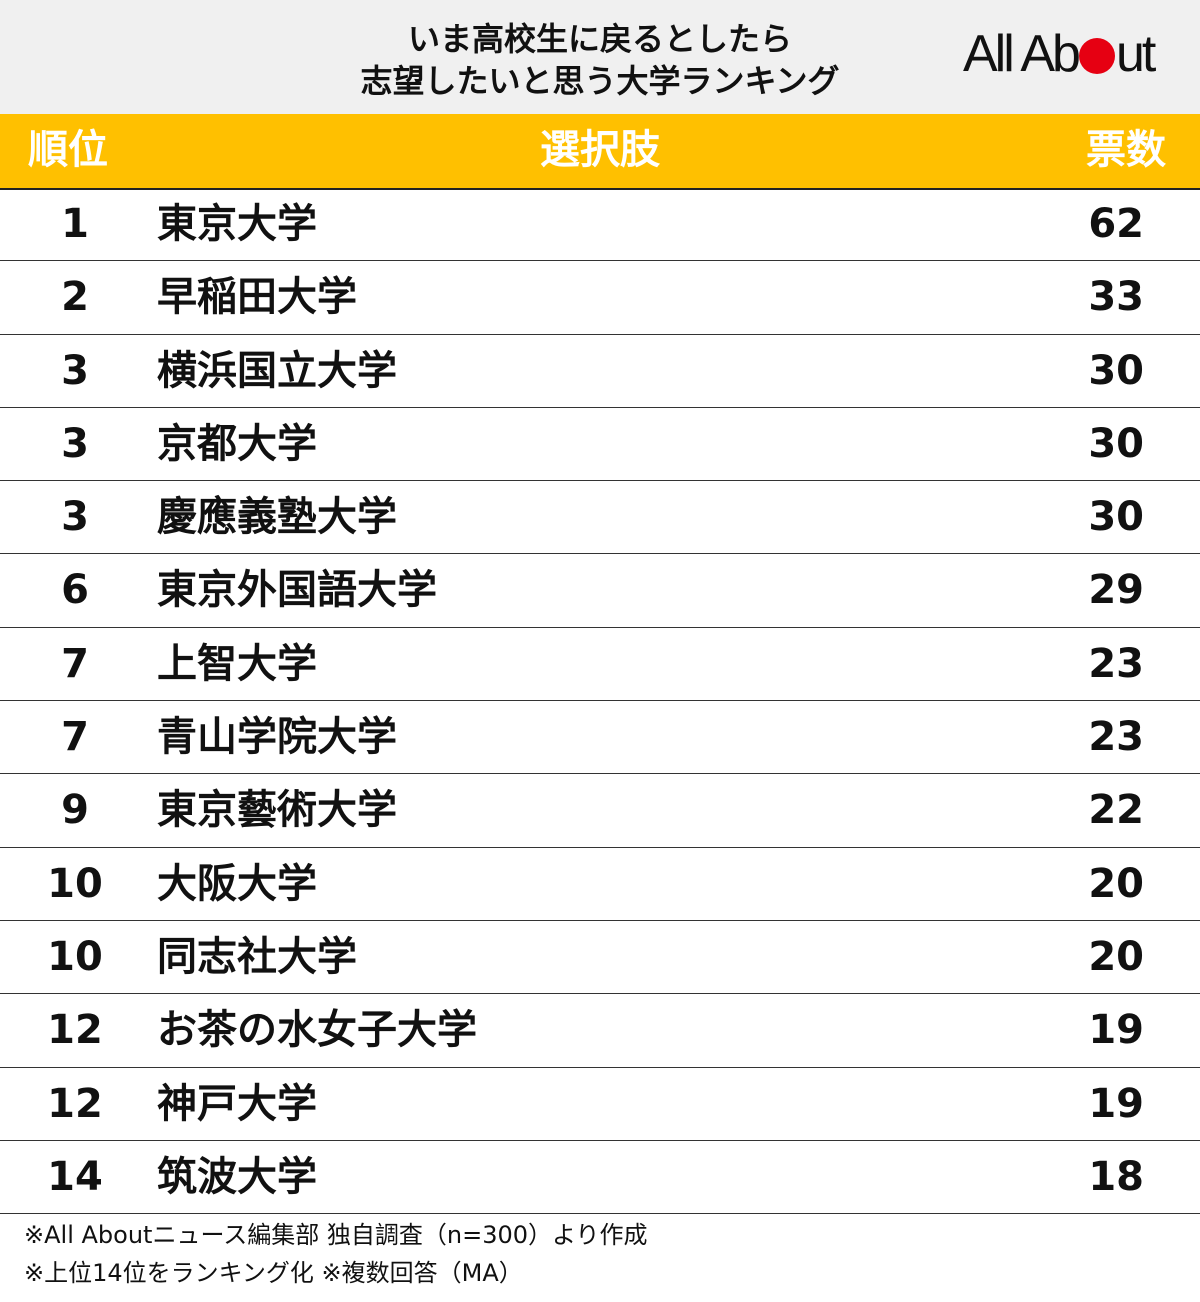 This screenshot has height=1302, width=1200. I want to click on votes-cell: 29, so click(1116, 590).